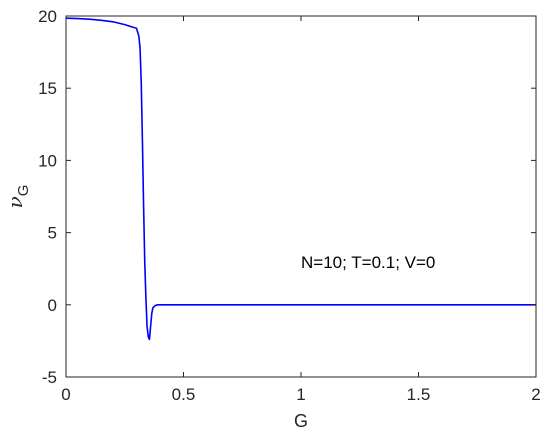  What do you see at coordinates (368, 262) in the screenshot?
I see `chart-annotation: N=10; T=0.1; V=0` at bounding box center [368, 262].